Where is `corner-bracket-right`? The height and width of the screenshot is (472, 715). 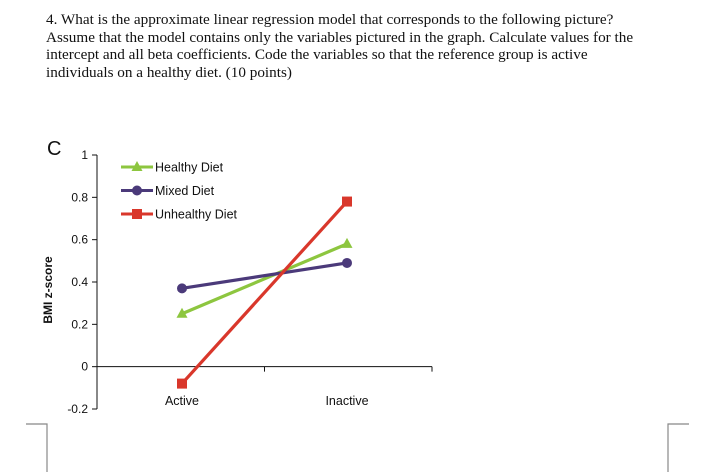
corner-bracket-right is located at coordinates (678, 447).